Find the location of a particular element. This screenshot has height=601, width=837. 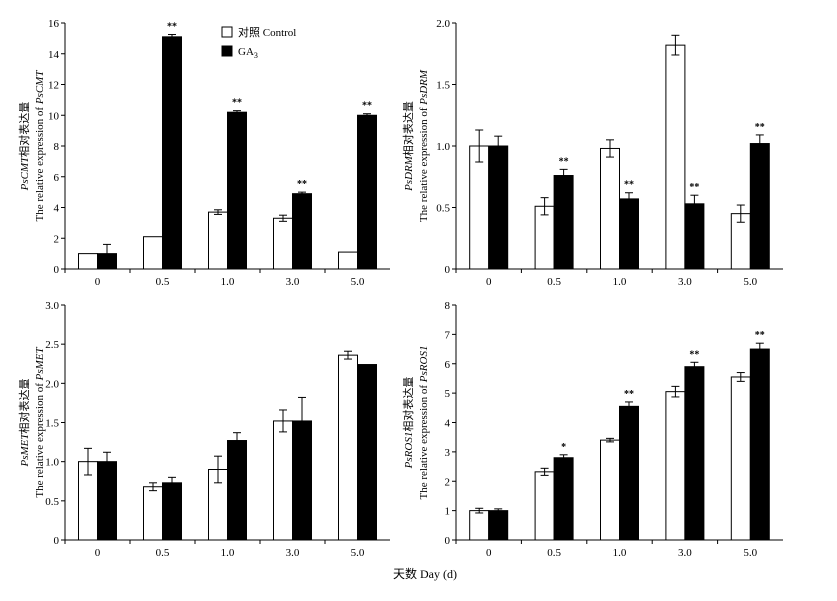

y-tick-label: 2.5 is located at coordinates (52, 345).